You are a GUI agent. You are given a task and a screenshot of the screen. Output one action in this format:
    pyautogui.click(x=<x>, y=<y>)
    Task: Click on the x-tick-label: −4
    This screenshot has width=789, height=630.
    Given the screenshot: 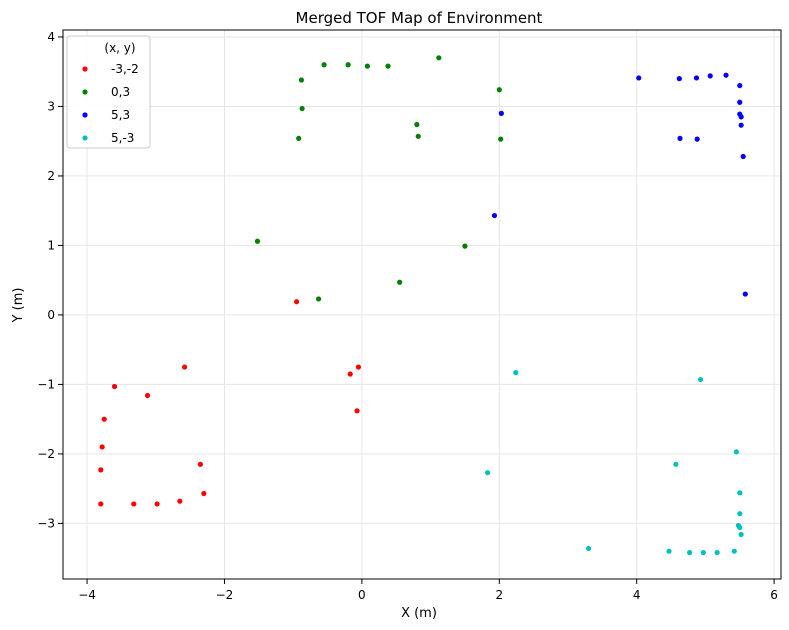 What is the action you would take?
    pyautogui.click(x=87, y=595)
    